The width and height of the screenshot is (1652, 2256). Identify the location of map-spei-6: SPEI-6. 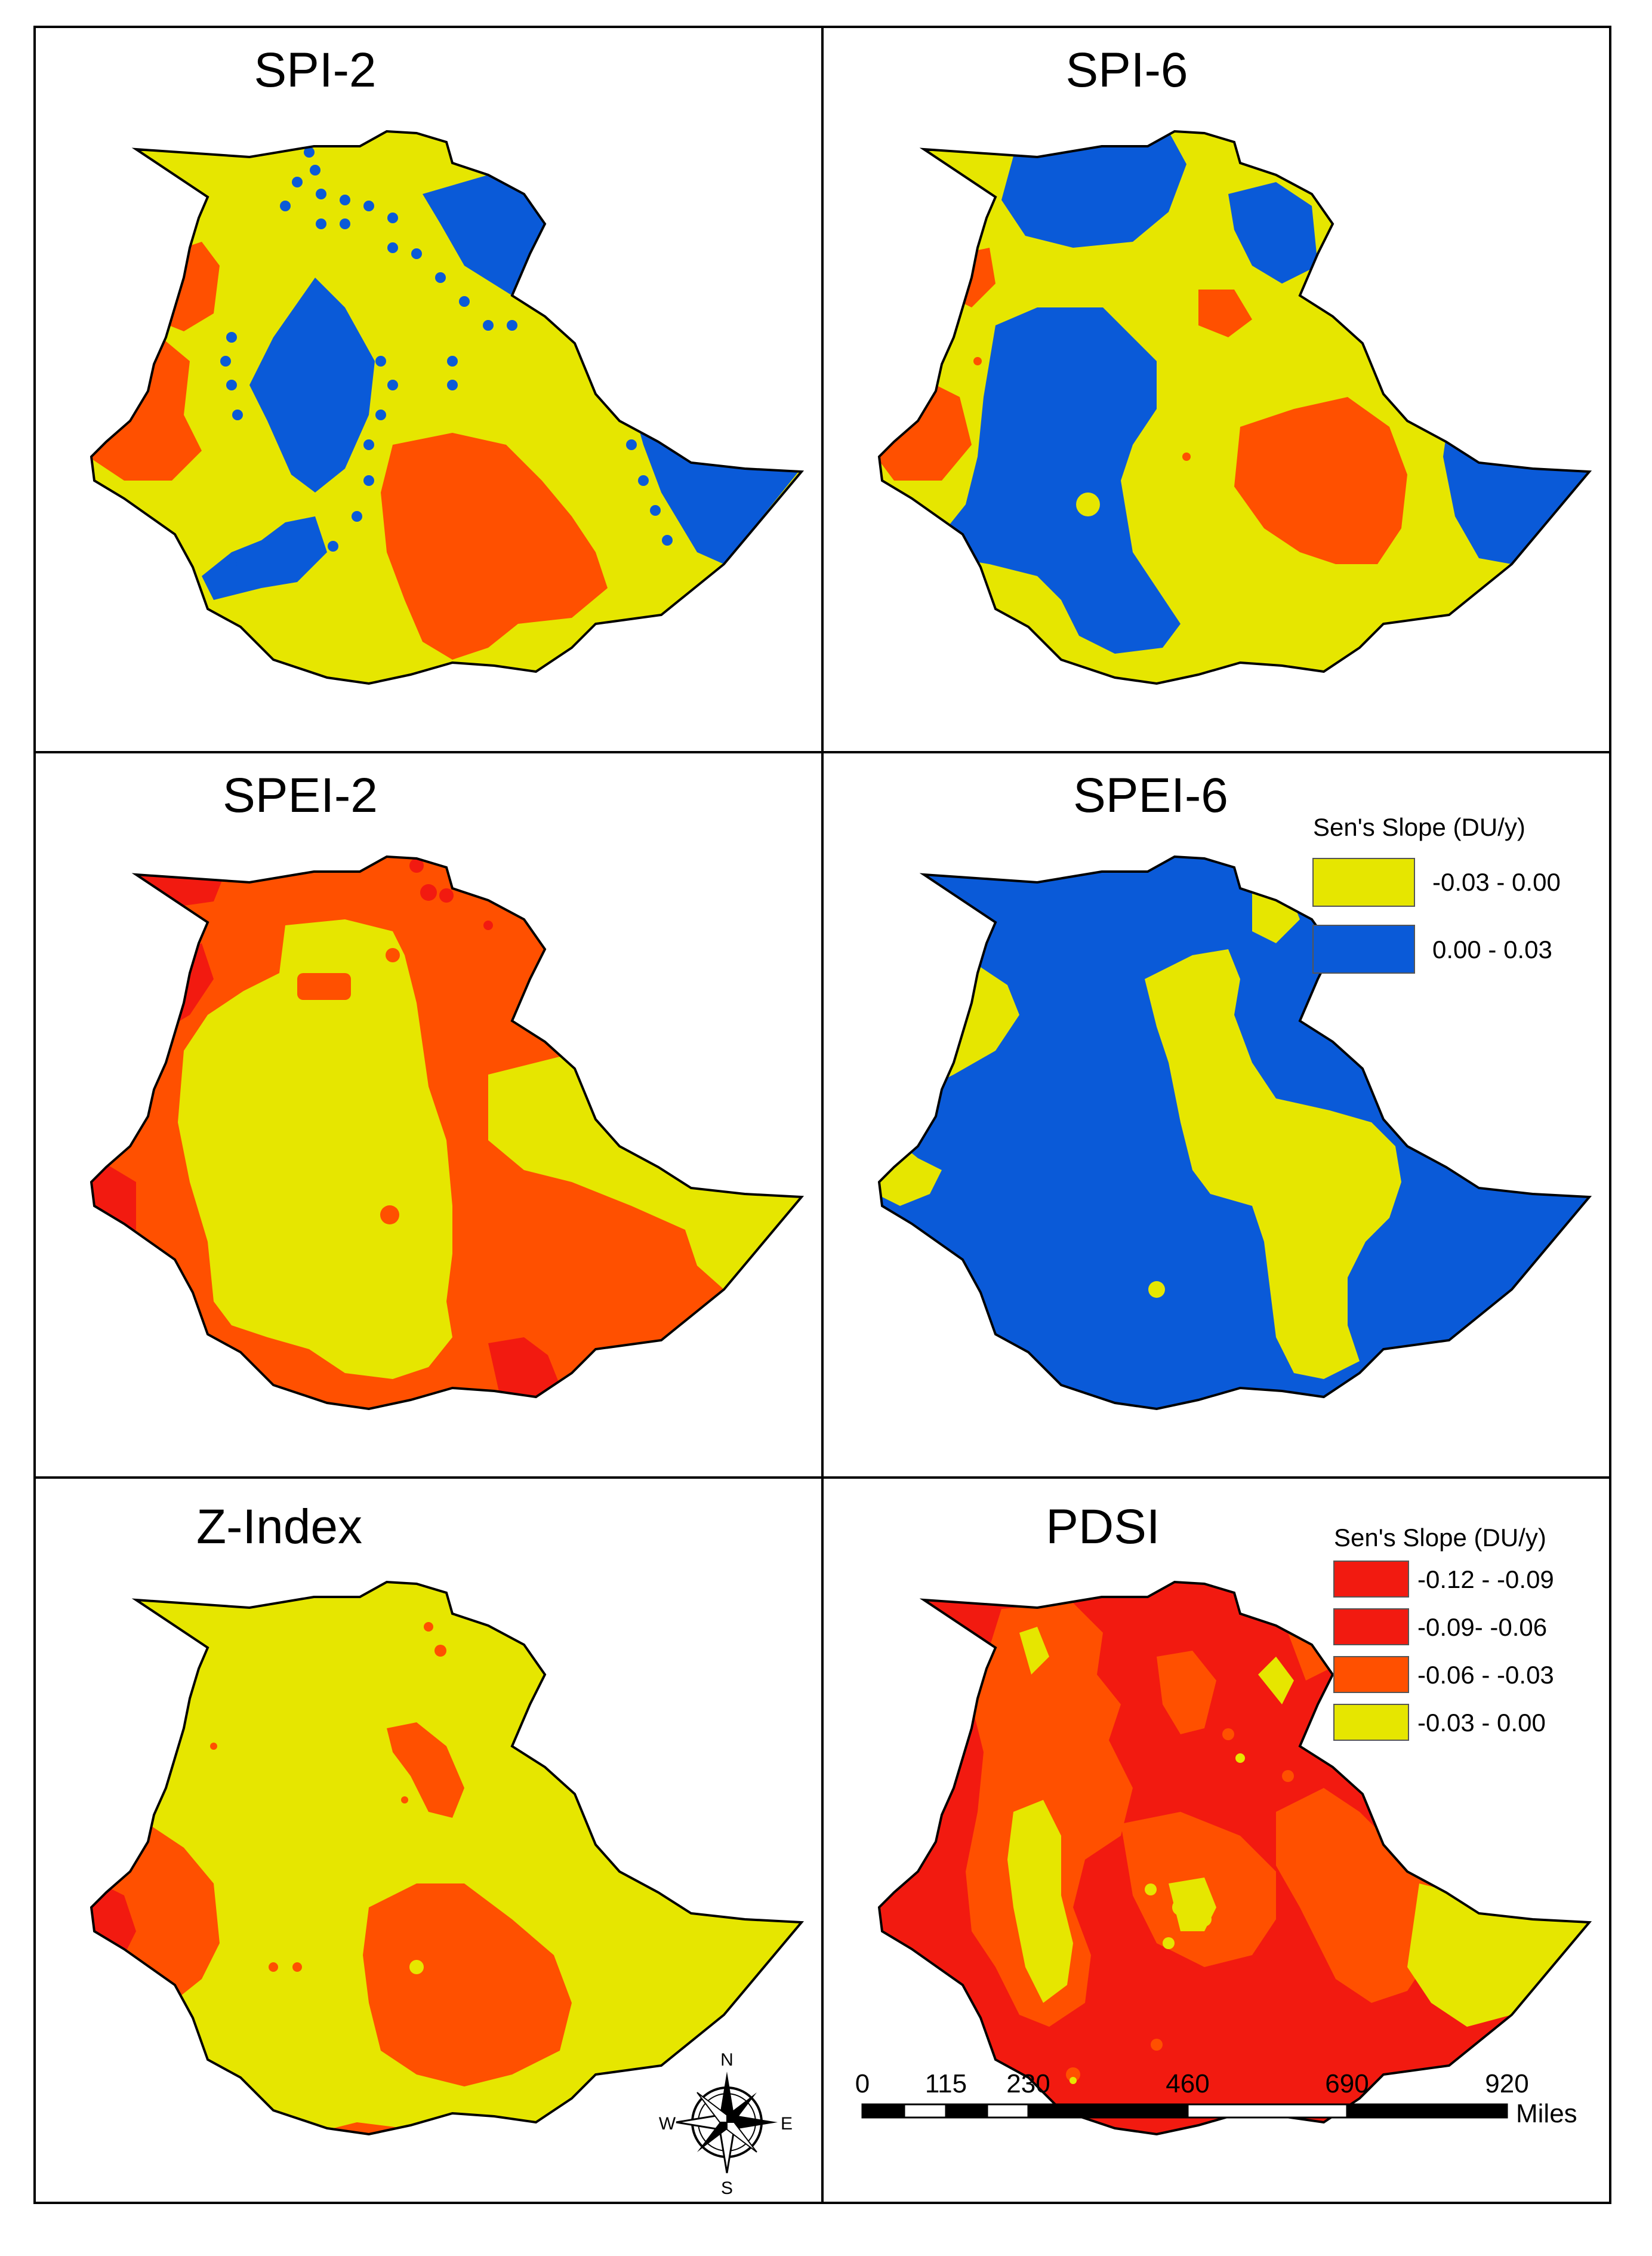
(1234, 1089).